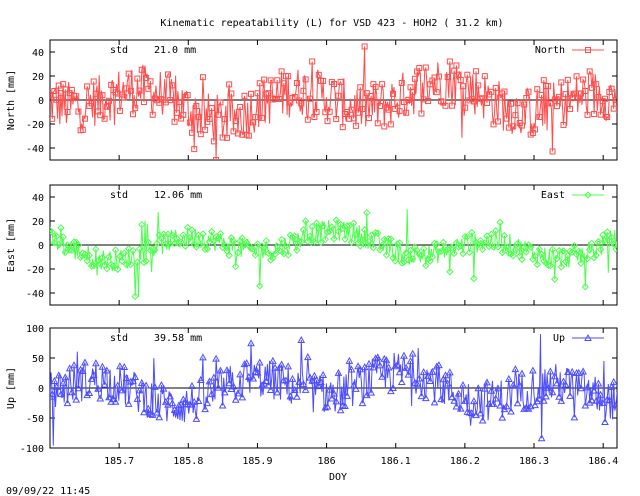 This screenshot has width=640, height=496. Describe the element at coordinates (38, 222) in the screenshot. I see `y-tick-label: 20` at that location.